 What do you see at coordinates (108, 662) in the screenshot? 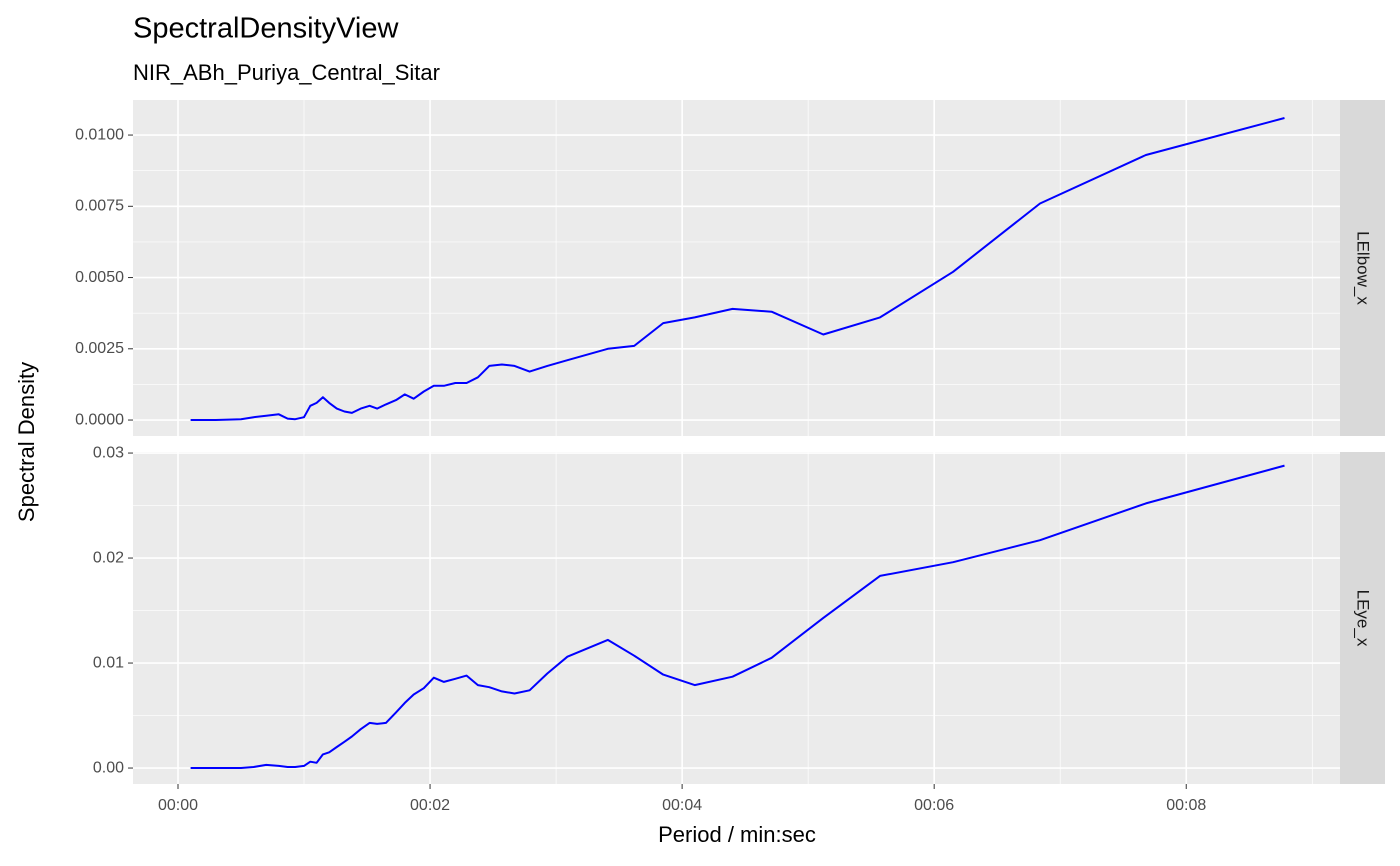
I see `y-tick-label: 0.01` at bounding box center [108, 662].